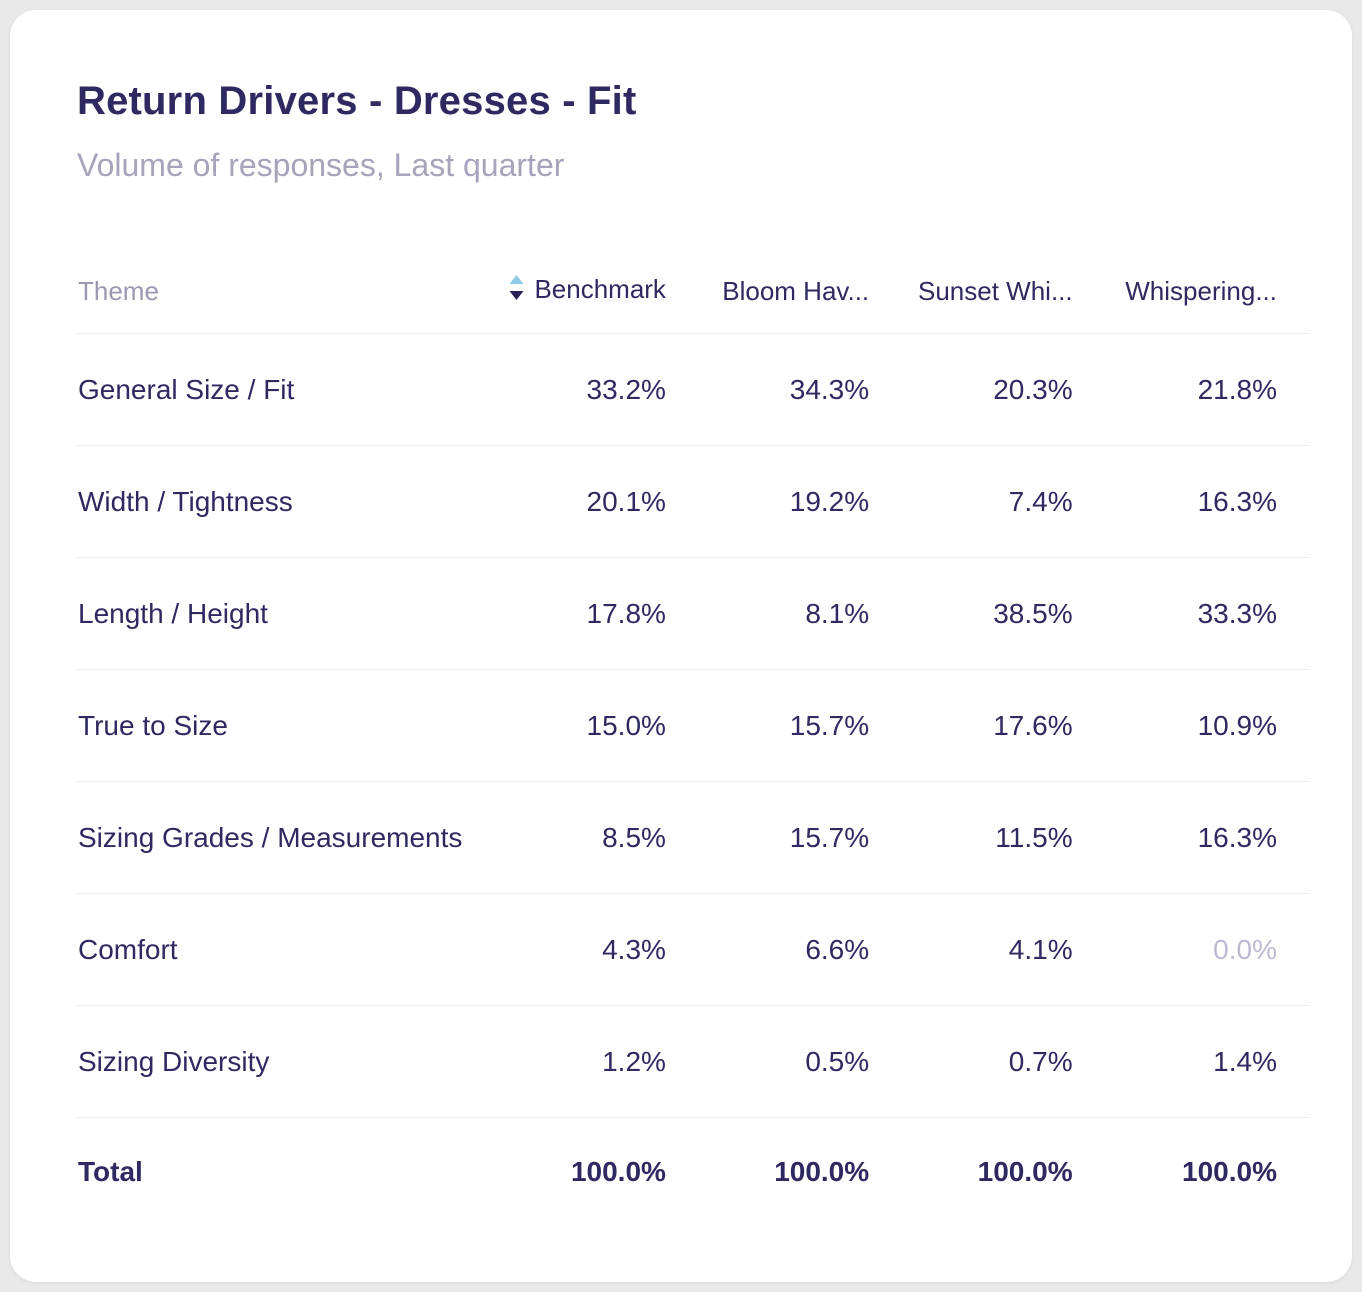  What do you see at coordinates (1040, 501) in the screenshot?
I see `value-cell-sunset-whisper: 7.4%` at bounding box center [1040, 501].